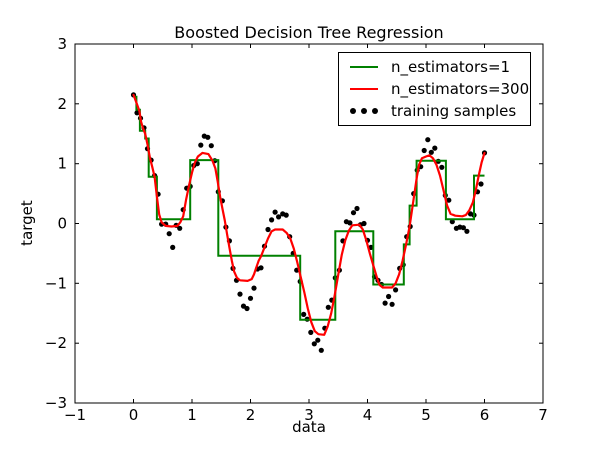 This screenshot has width=602, height=449. I want to click on x-tick-label: 4, so click(368, 415).